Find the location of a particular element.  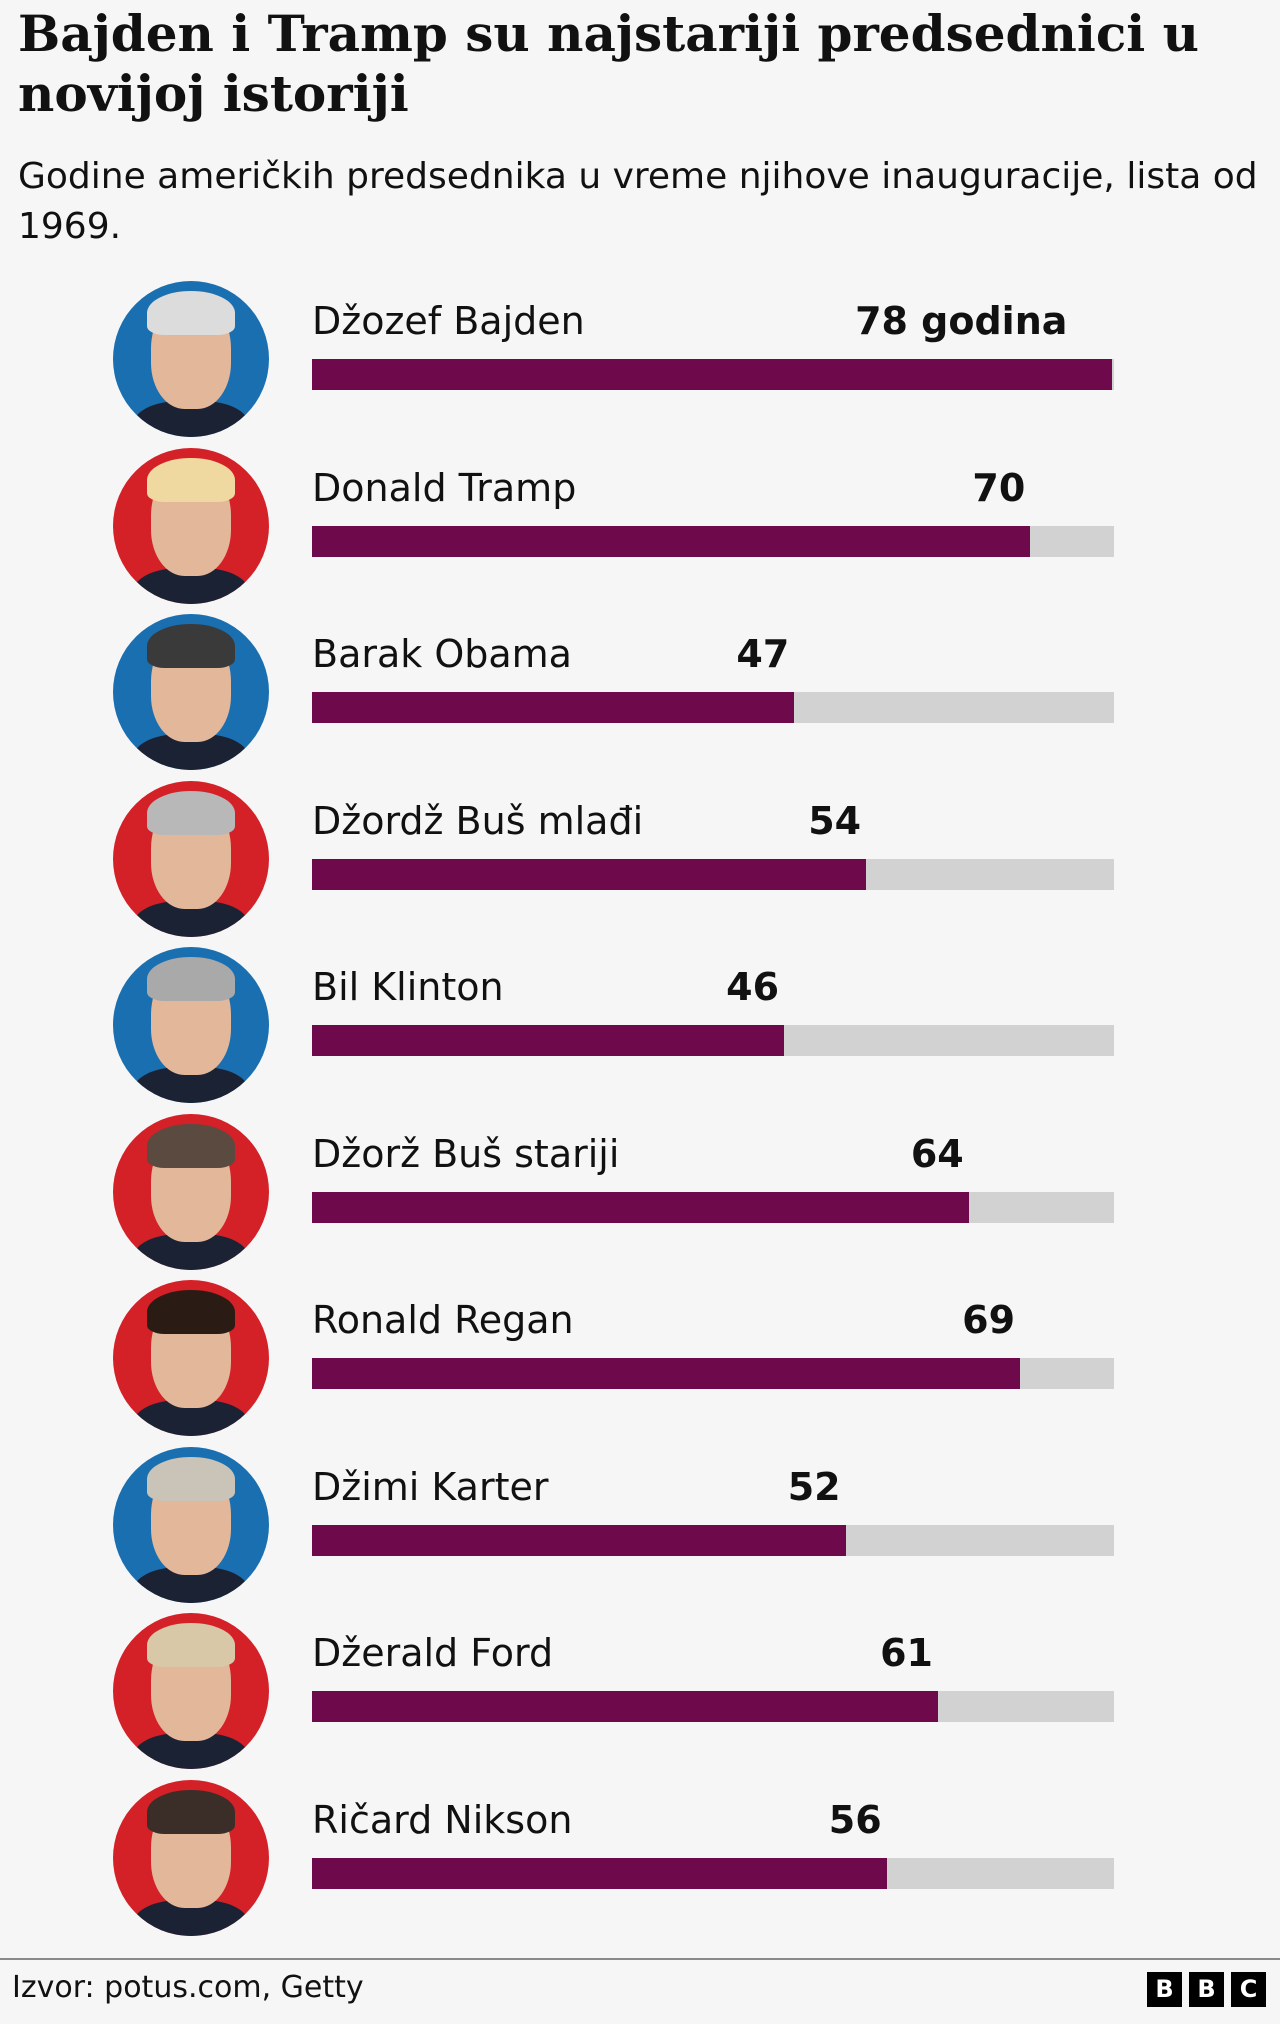

category-label: Barak Obama is located at coordinates (442, 654).